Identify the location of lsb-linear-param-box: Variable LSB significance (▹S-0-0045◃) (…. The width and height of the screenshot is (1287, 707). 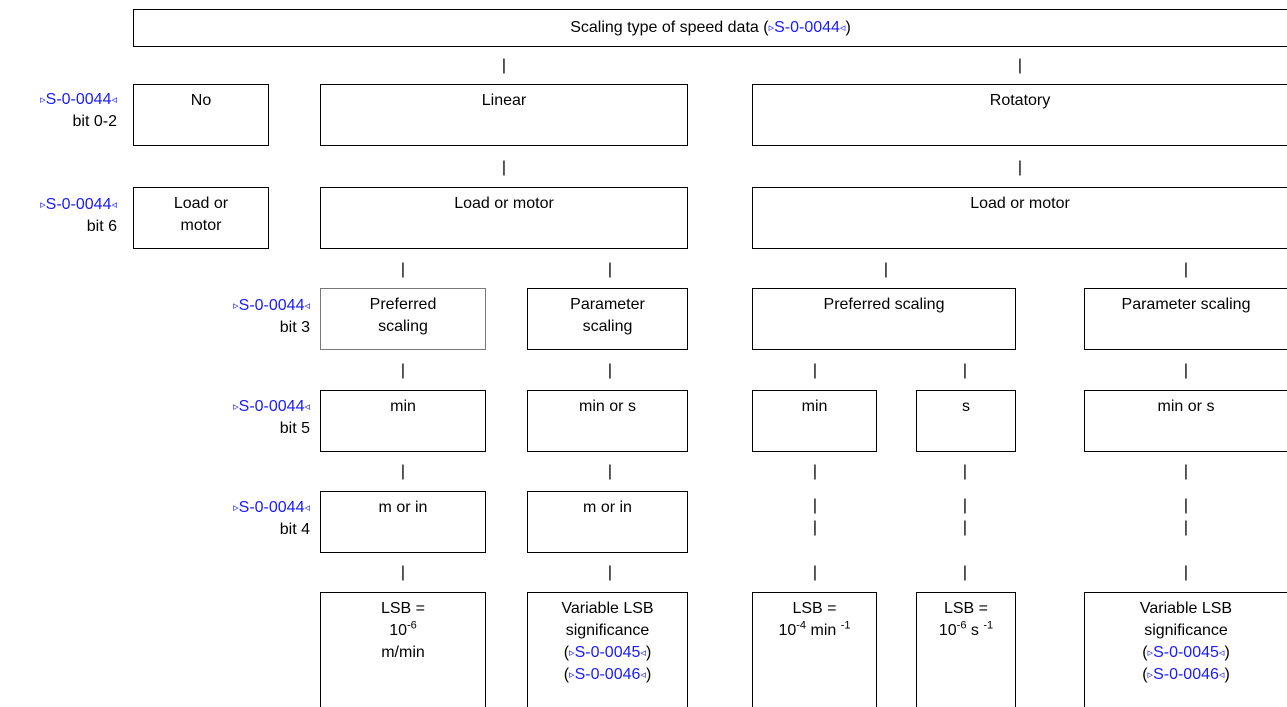
(607, 649).